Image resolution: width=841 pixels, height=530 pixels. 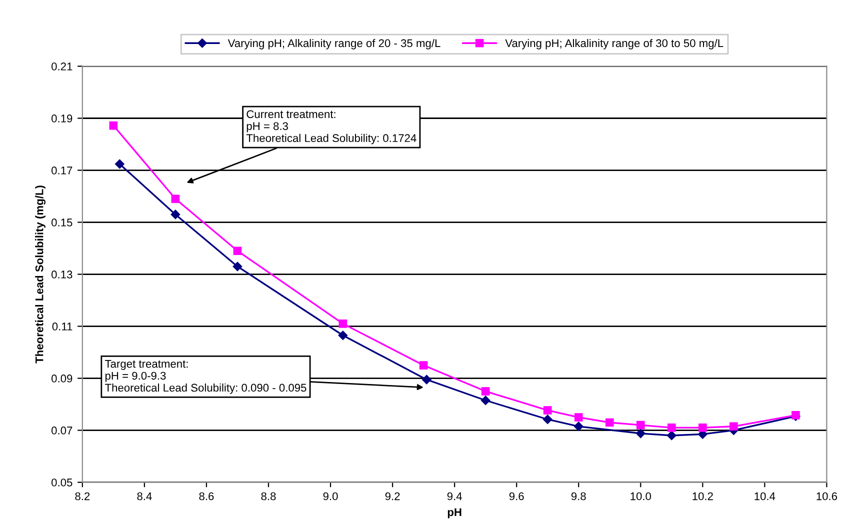 What do you see at coordinates (205, 377) in the screenshot?
I see `annotation: Target treatment: pH = 9.0-9.3 Theoretical Lead Solubility: 0.090 - 0.095` at bounding box center [205, 377].